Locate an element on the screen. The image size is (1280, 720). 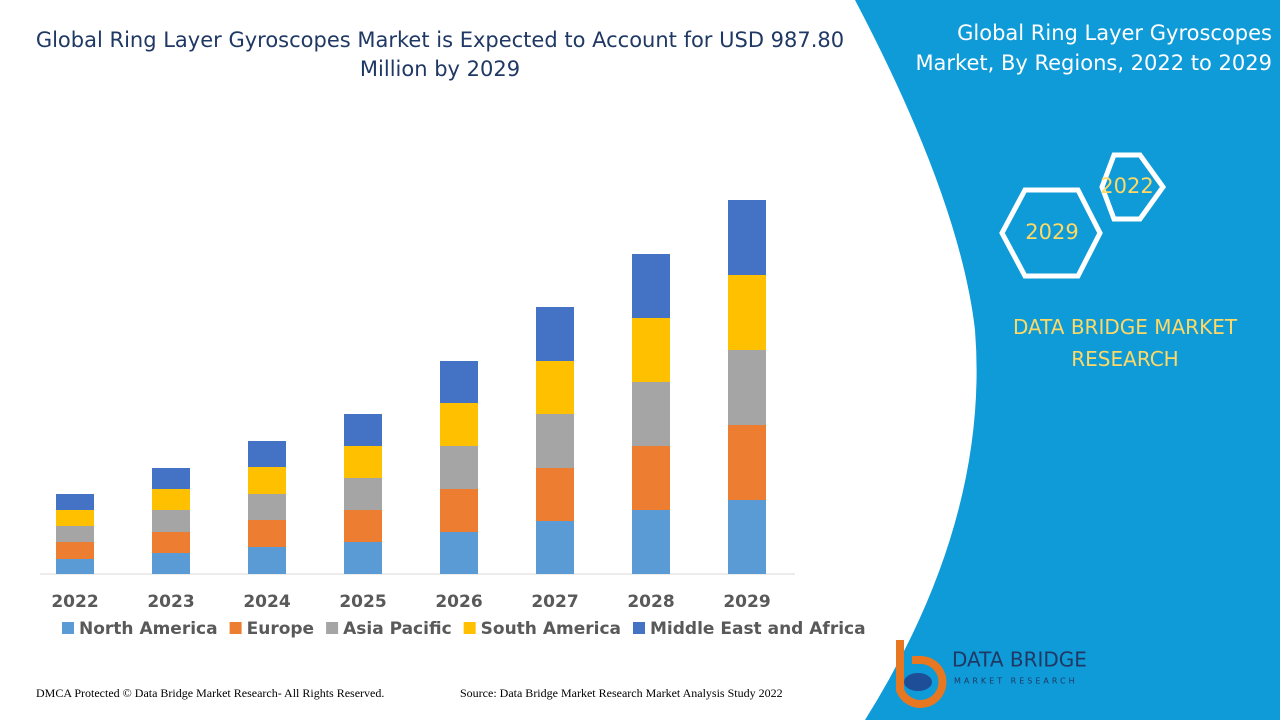
legend-label: Asia Pacific is located at coordinates (397, 629).